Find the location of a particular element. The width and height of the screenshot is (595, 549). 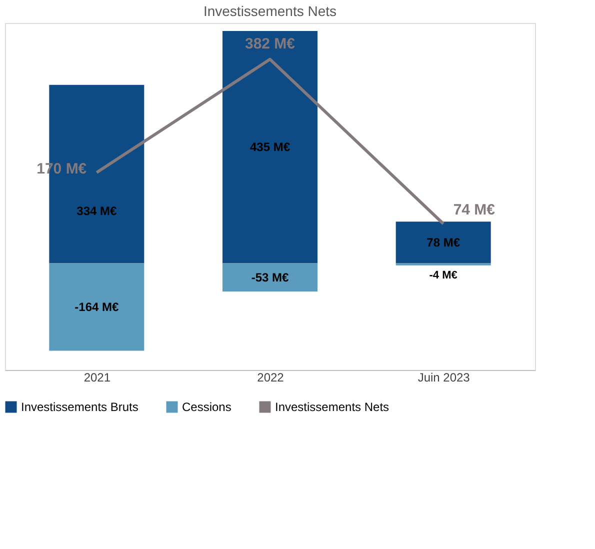

data-label: -164 M€ is located at coordinates (96, 307).